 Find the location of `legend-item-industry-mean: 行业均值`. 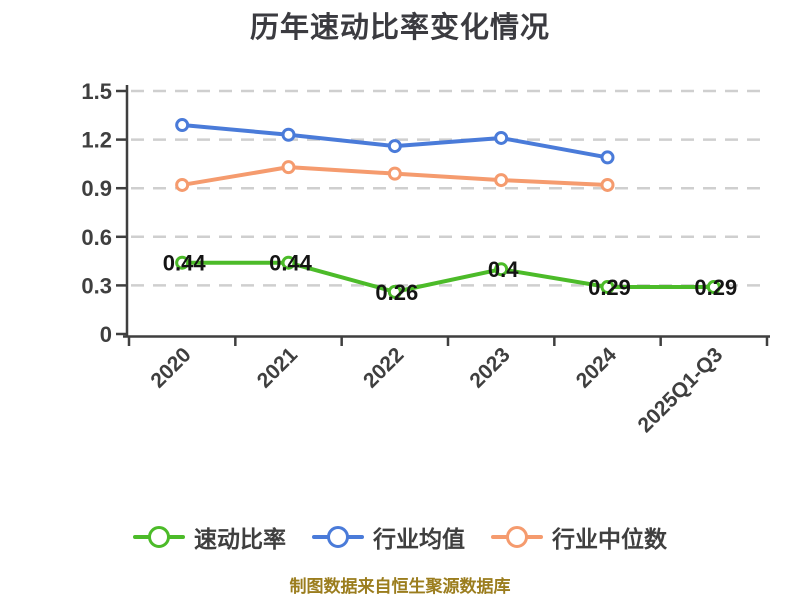

legend-item-industry-mean: 行业均值 is located at coordinates (388, 537).